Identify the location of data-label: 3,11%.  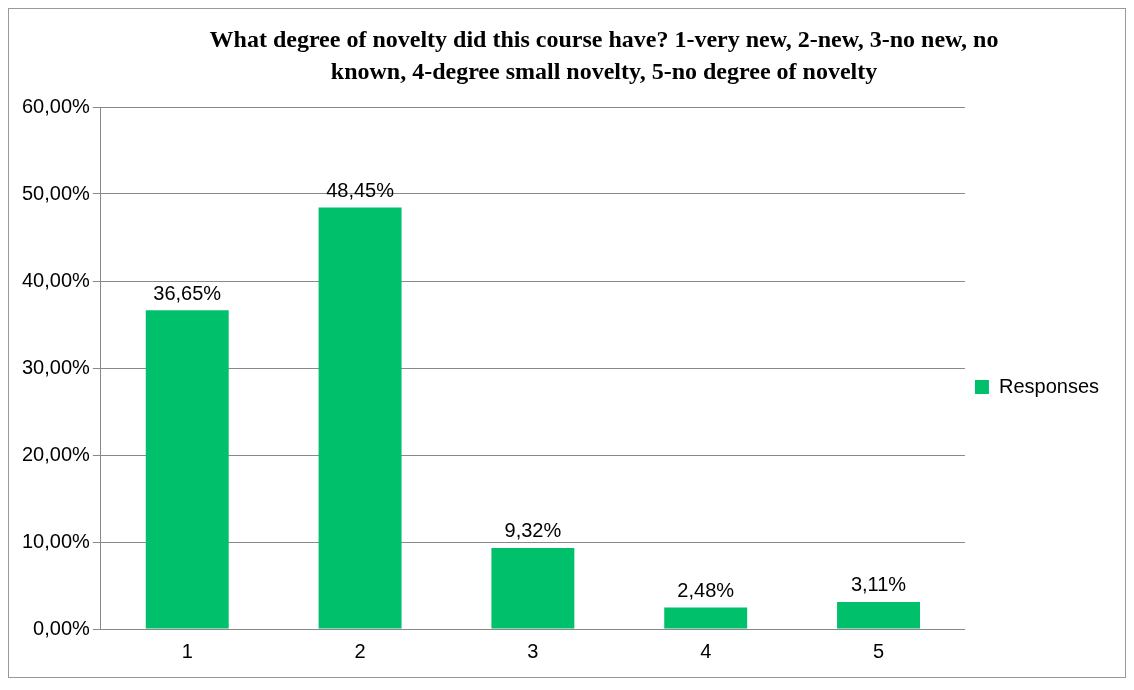
(878, 584).